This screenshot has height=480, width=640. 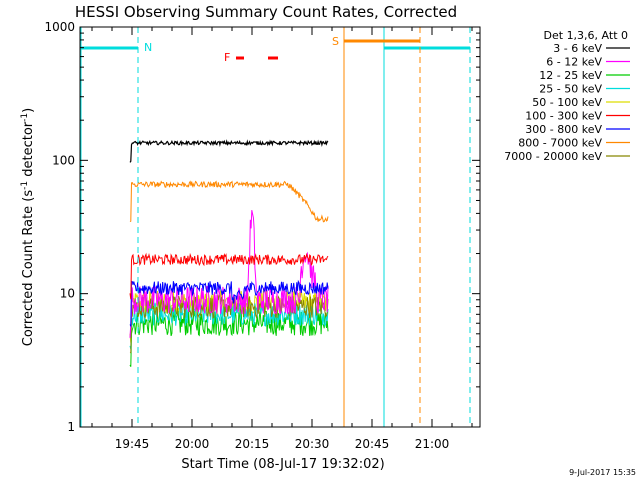 What do you see at coordinates (71, 427) in the screenshot?
I see `y-tick-label: 1` at bounding box center [71, 427].